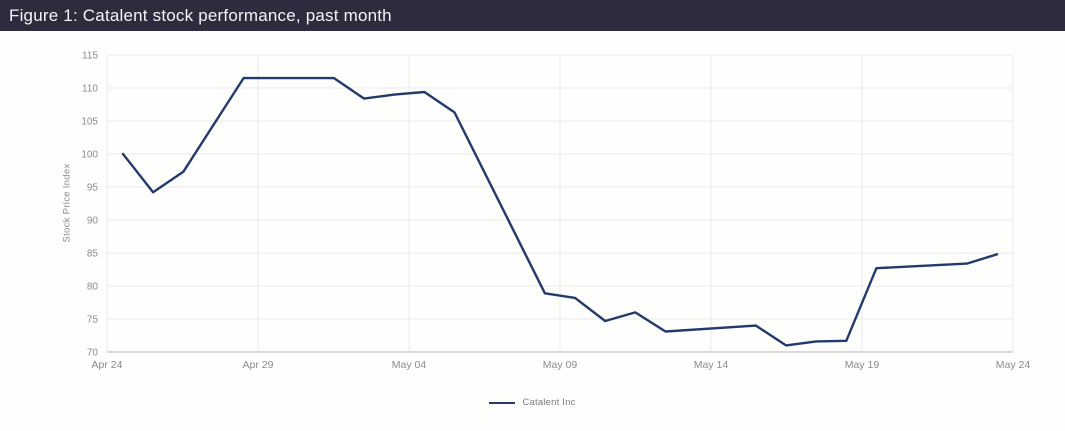 Image resolution: width=1065 pixels, height=431 pixels. I want to click on y-tick-label: 95, so click(93, 188).